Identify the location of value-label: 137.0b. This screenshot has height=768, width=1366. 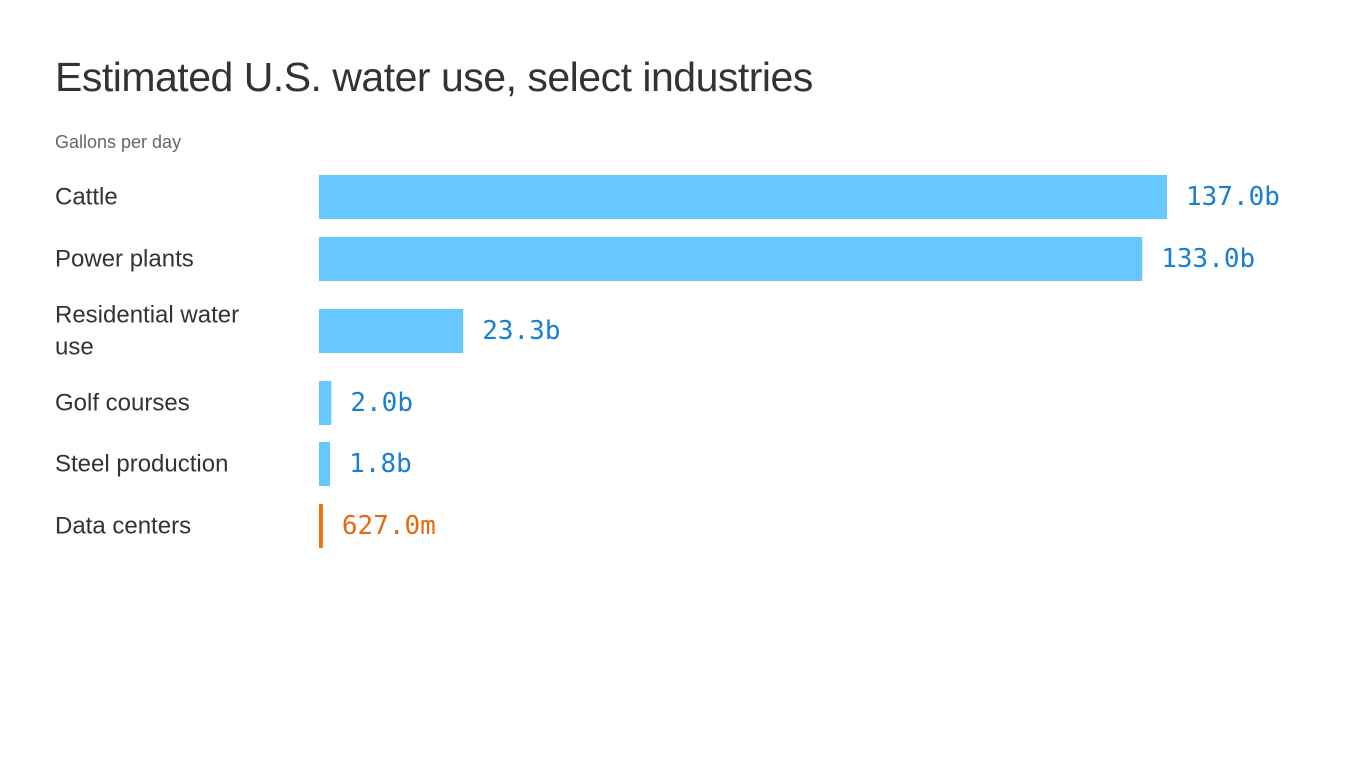
(1233, 197).